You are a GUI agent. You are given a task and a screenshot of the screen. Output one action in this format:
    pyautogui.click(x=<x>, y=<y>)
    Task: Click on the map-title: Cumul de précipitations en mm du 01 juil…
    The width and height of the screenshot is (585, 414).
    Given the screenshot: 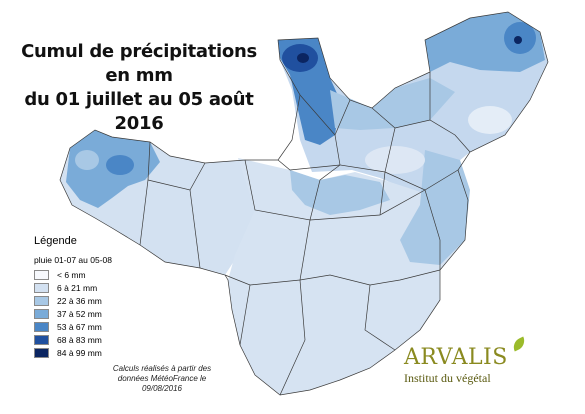 What is the action you would take?
    pyautogui.click(x=139, y=88)
    